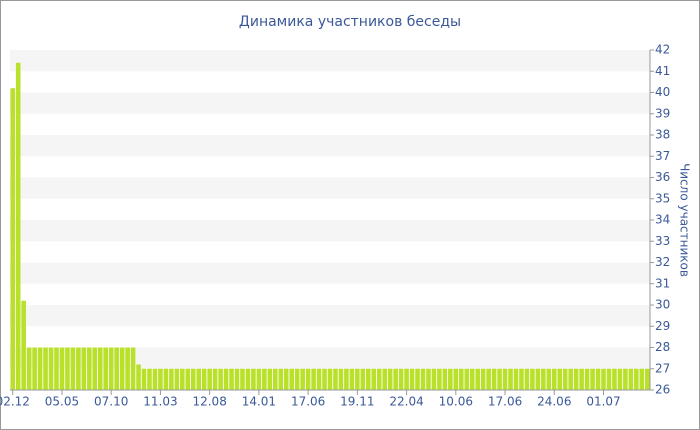 The image size is (700, 430). I want to click on y-tick-label: 30, so click(662, 305).